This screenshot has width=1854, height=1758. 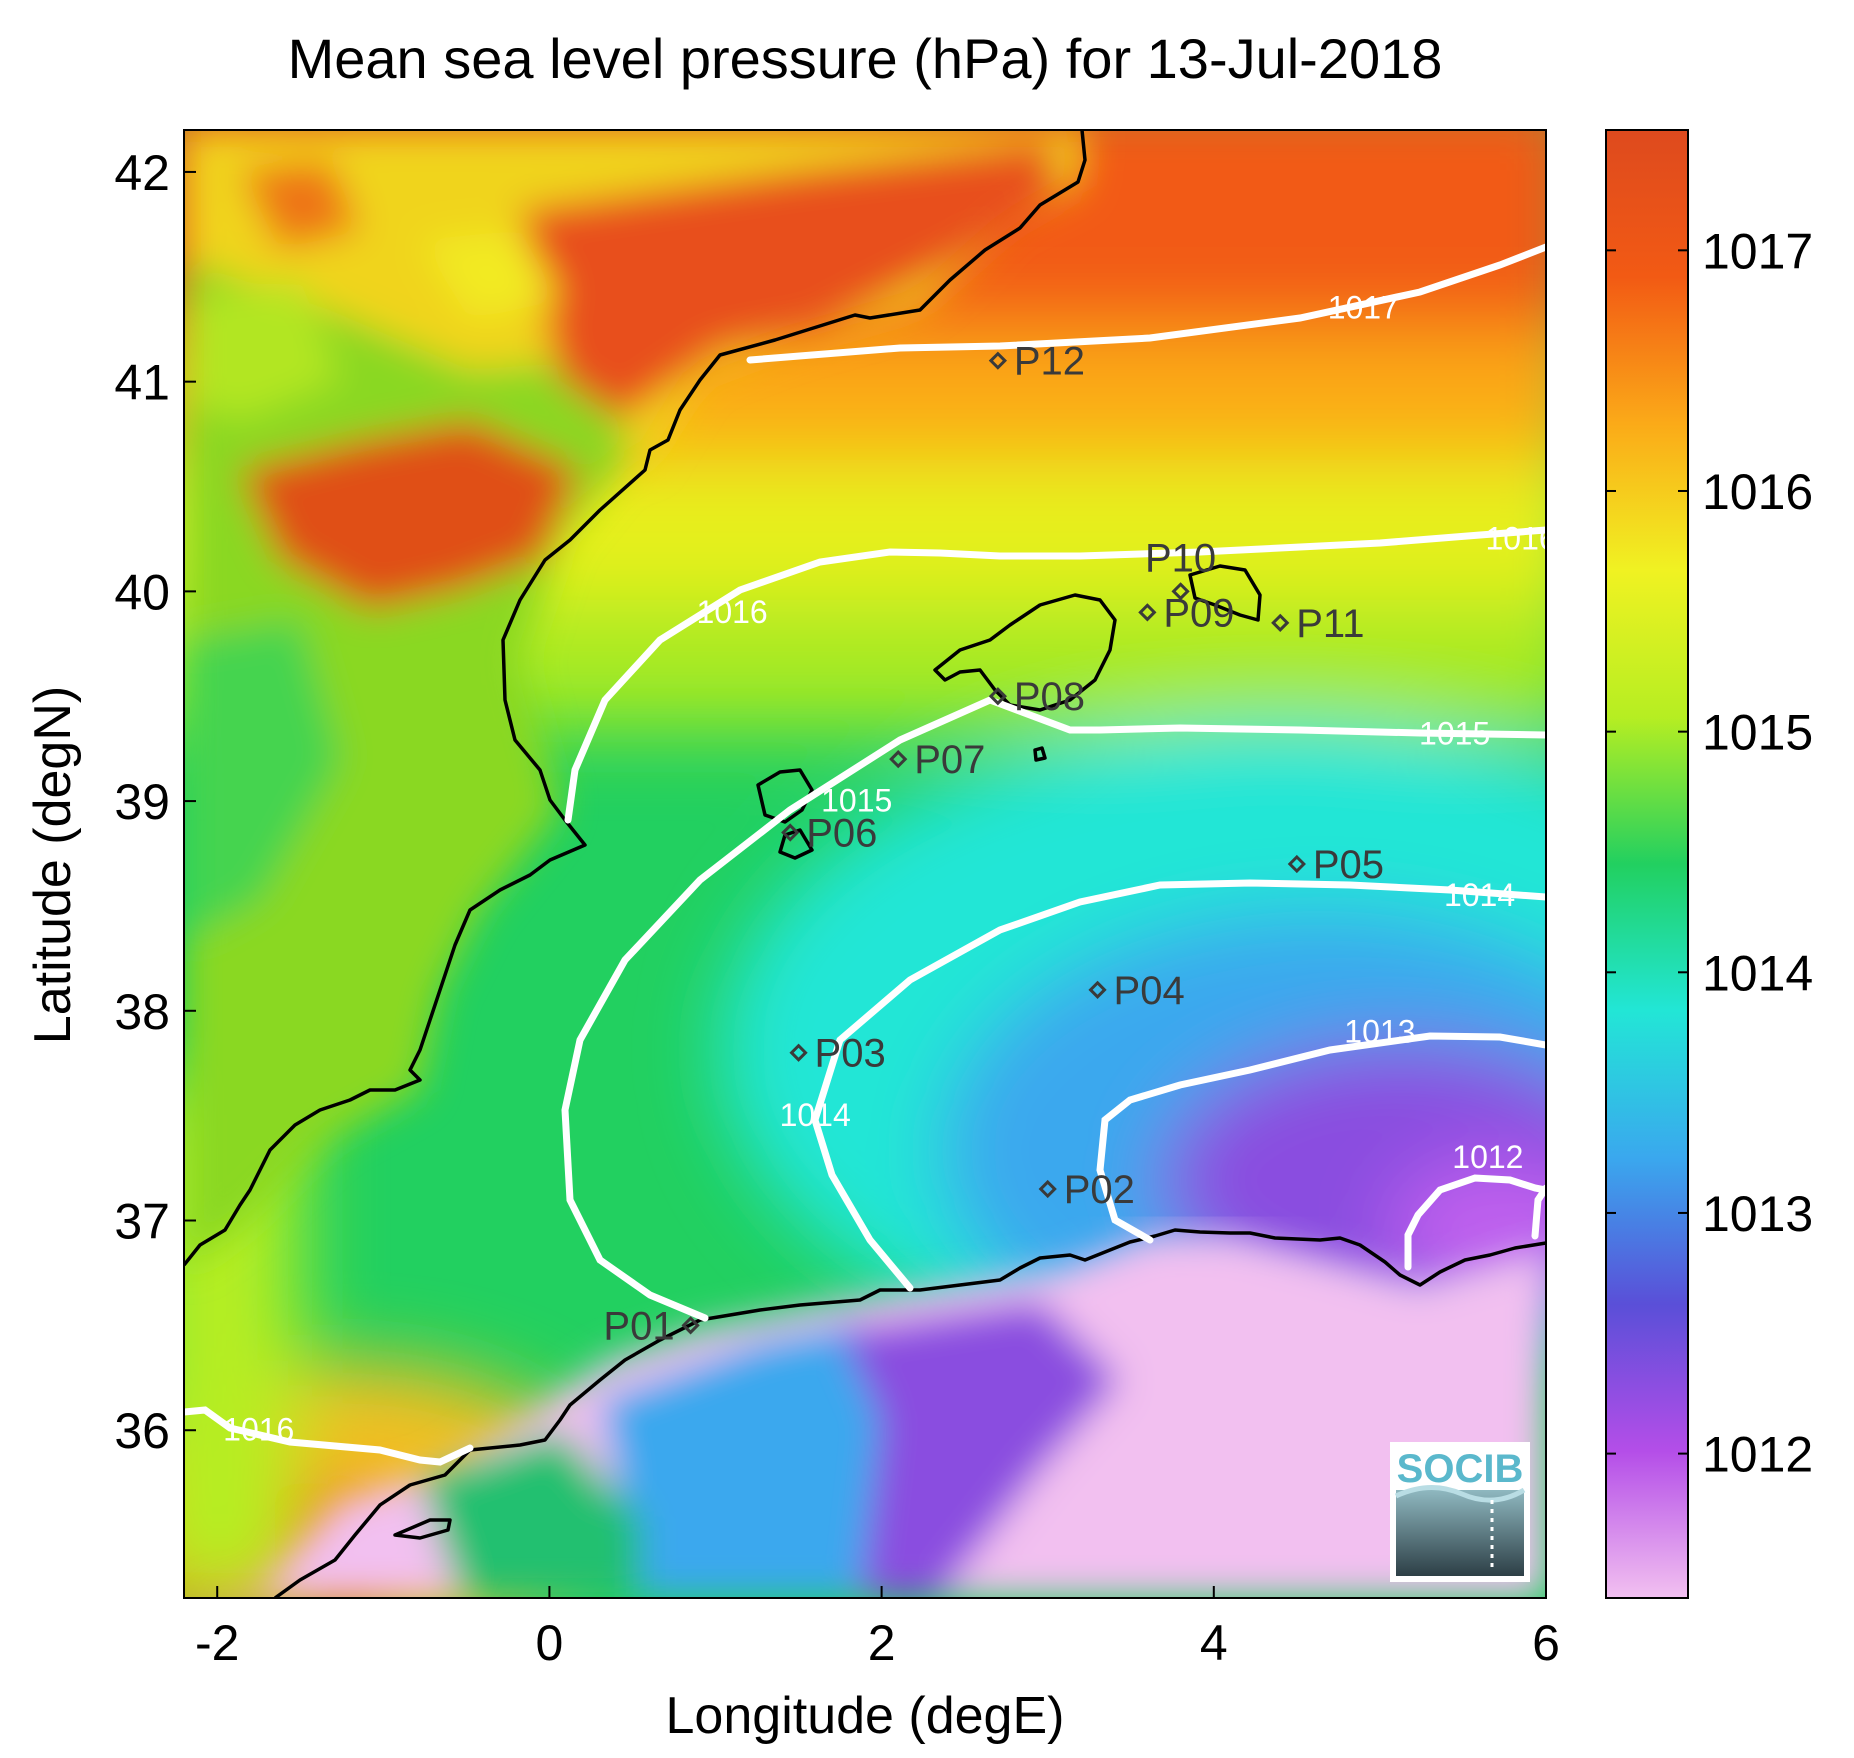 I want to click on station-label: P12, so click(x=1049, y=362).